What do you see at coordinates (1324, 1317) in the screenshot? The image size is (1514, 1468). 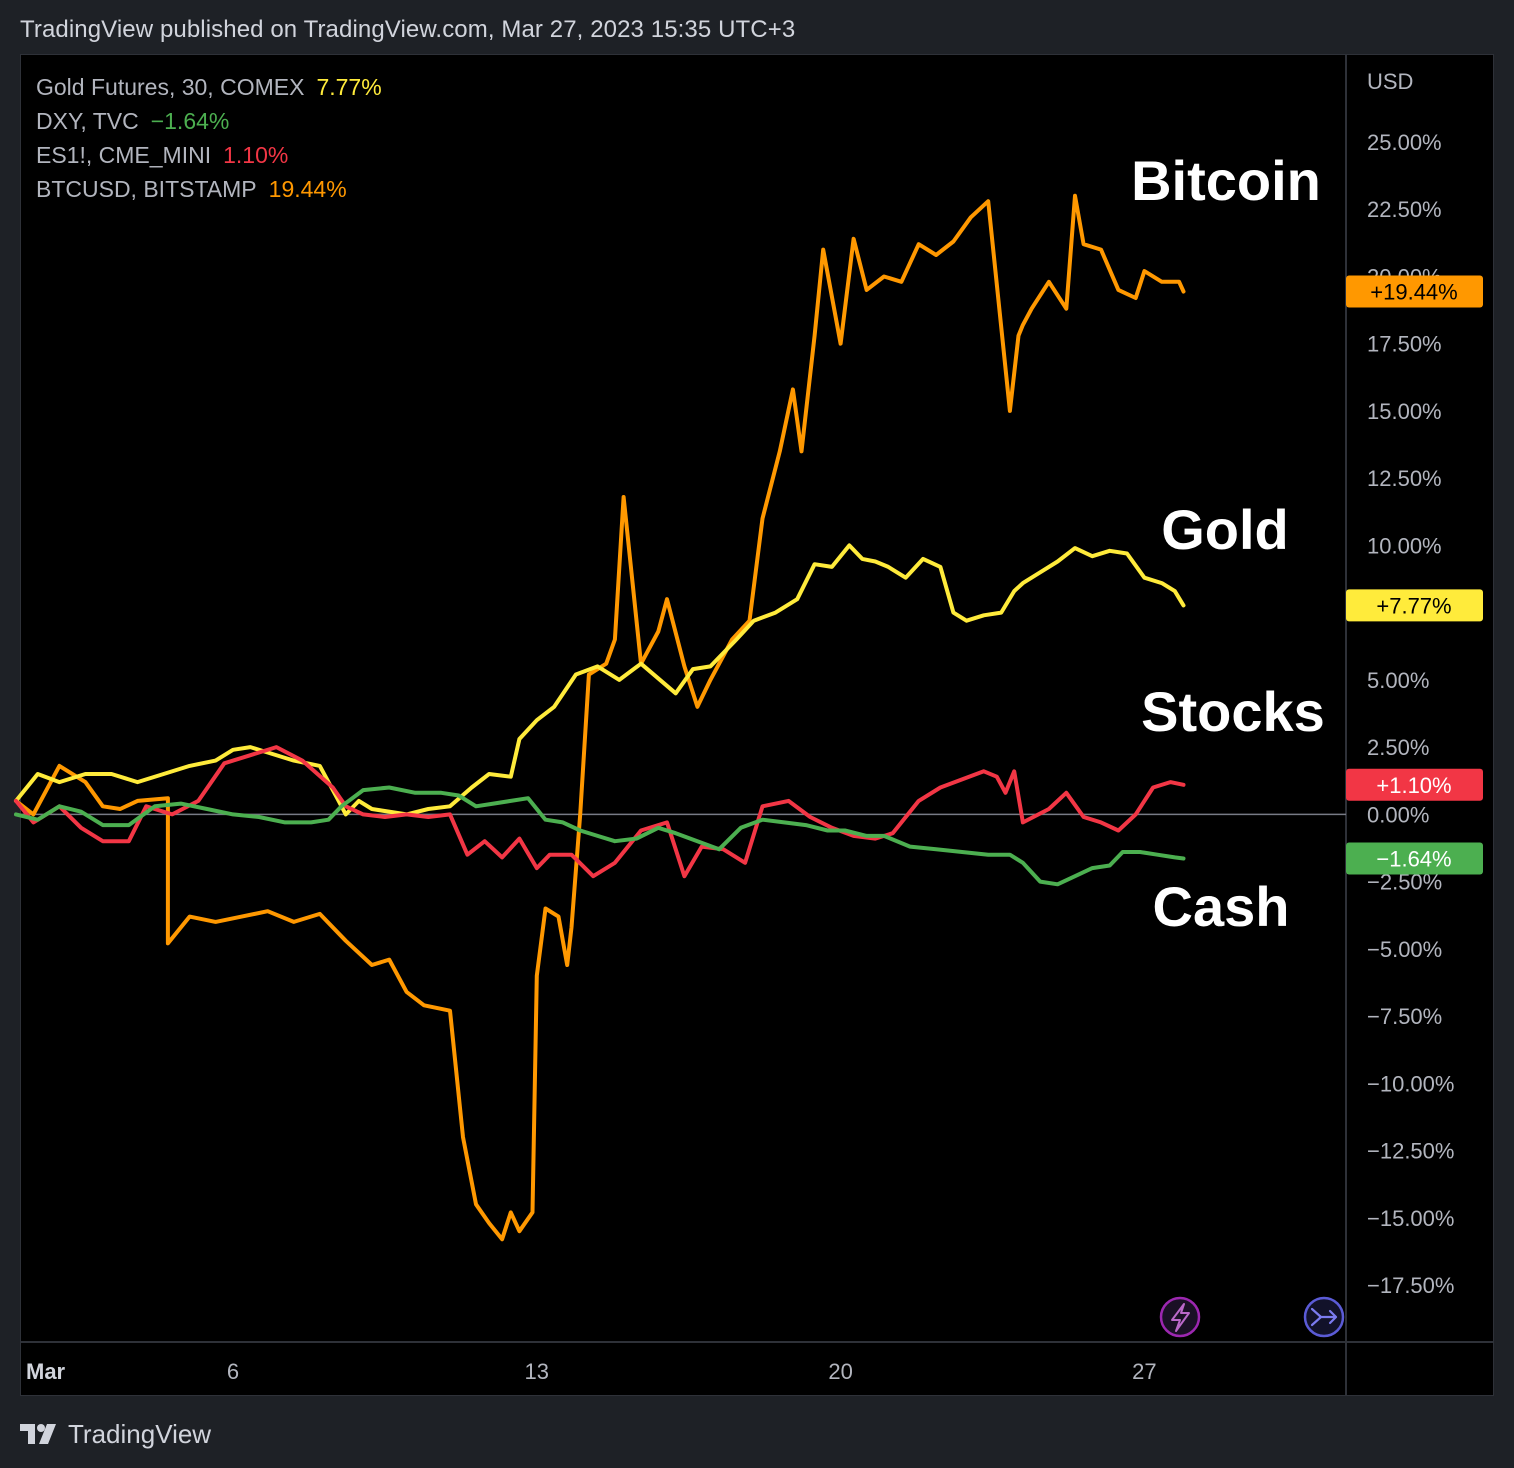 I see `jump-to-realtime-icon` at bounding box center [1324, 1317].